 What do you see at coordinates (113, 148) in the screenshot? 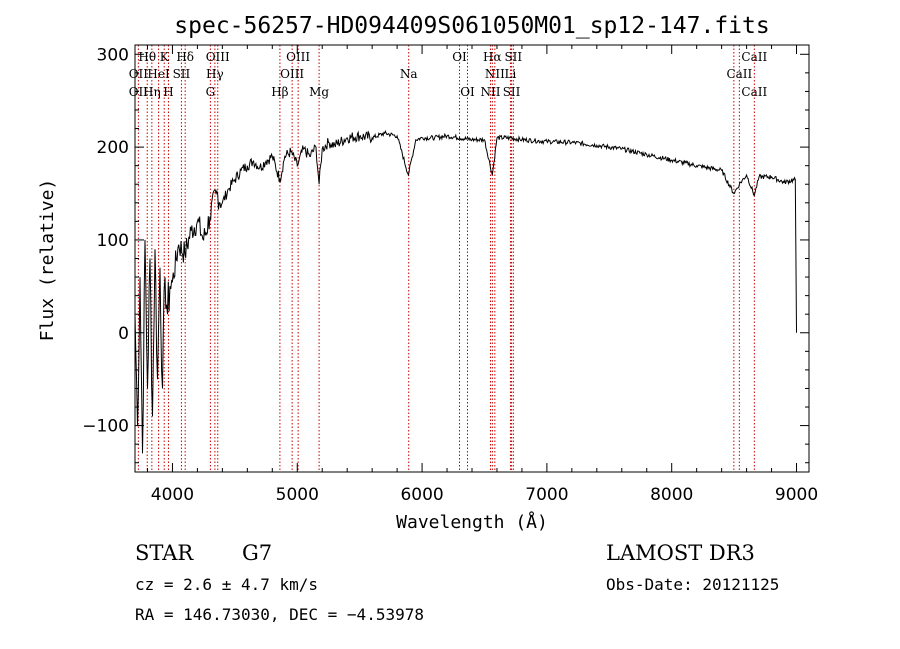
I see `y-tick-label: 200` at bounding box center [113, 148].